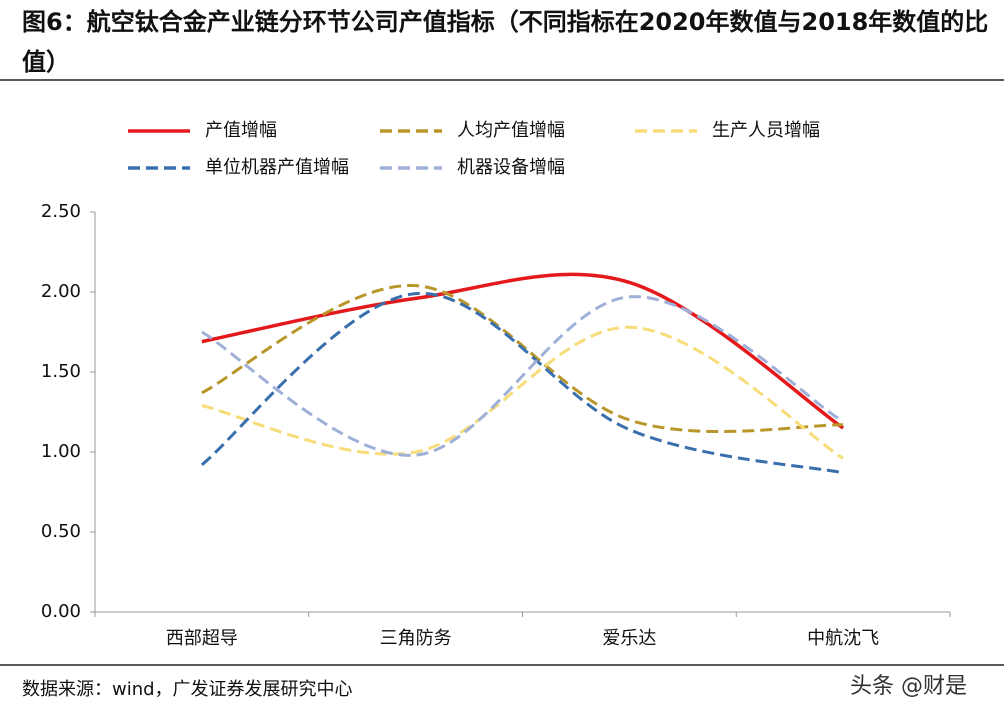 Image resolution: width=1004 pixels, height=711 pixels. What do you see at coordinates (629, 638) in the screenshot?
I see `x-tick-label: 爱乐达` at bounding box center [629, 638].